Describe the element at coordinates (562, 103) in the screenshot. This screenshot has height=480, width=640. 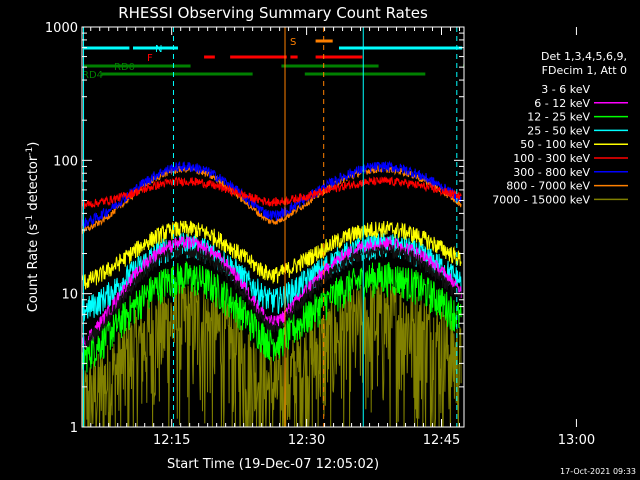
I see `legend-entry-label: 6 - 12 keV` at that location.